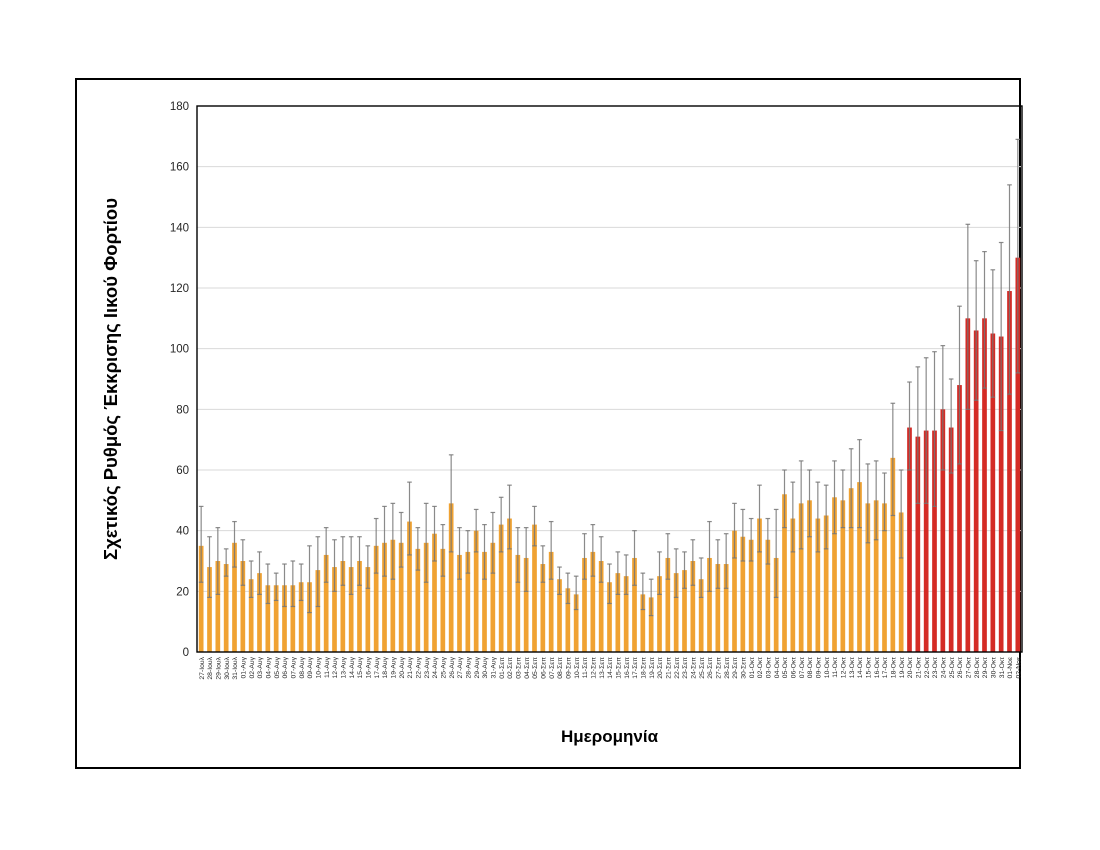 The width and height of the screenshot is (1100, 850). I want to click on x-tick-label: 19-Σεπ, so click(652, 668).